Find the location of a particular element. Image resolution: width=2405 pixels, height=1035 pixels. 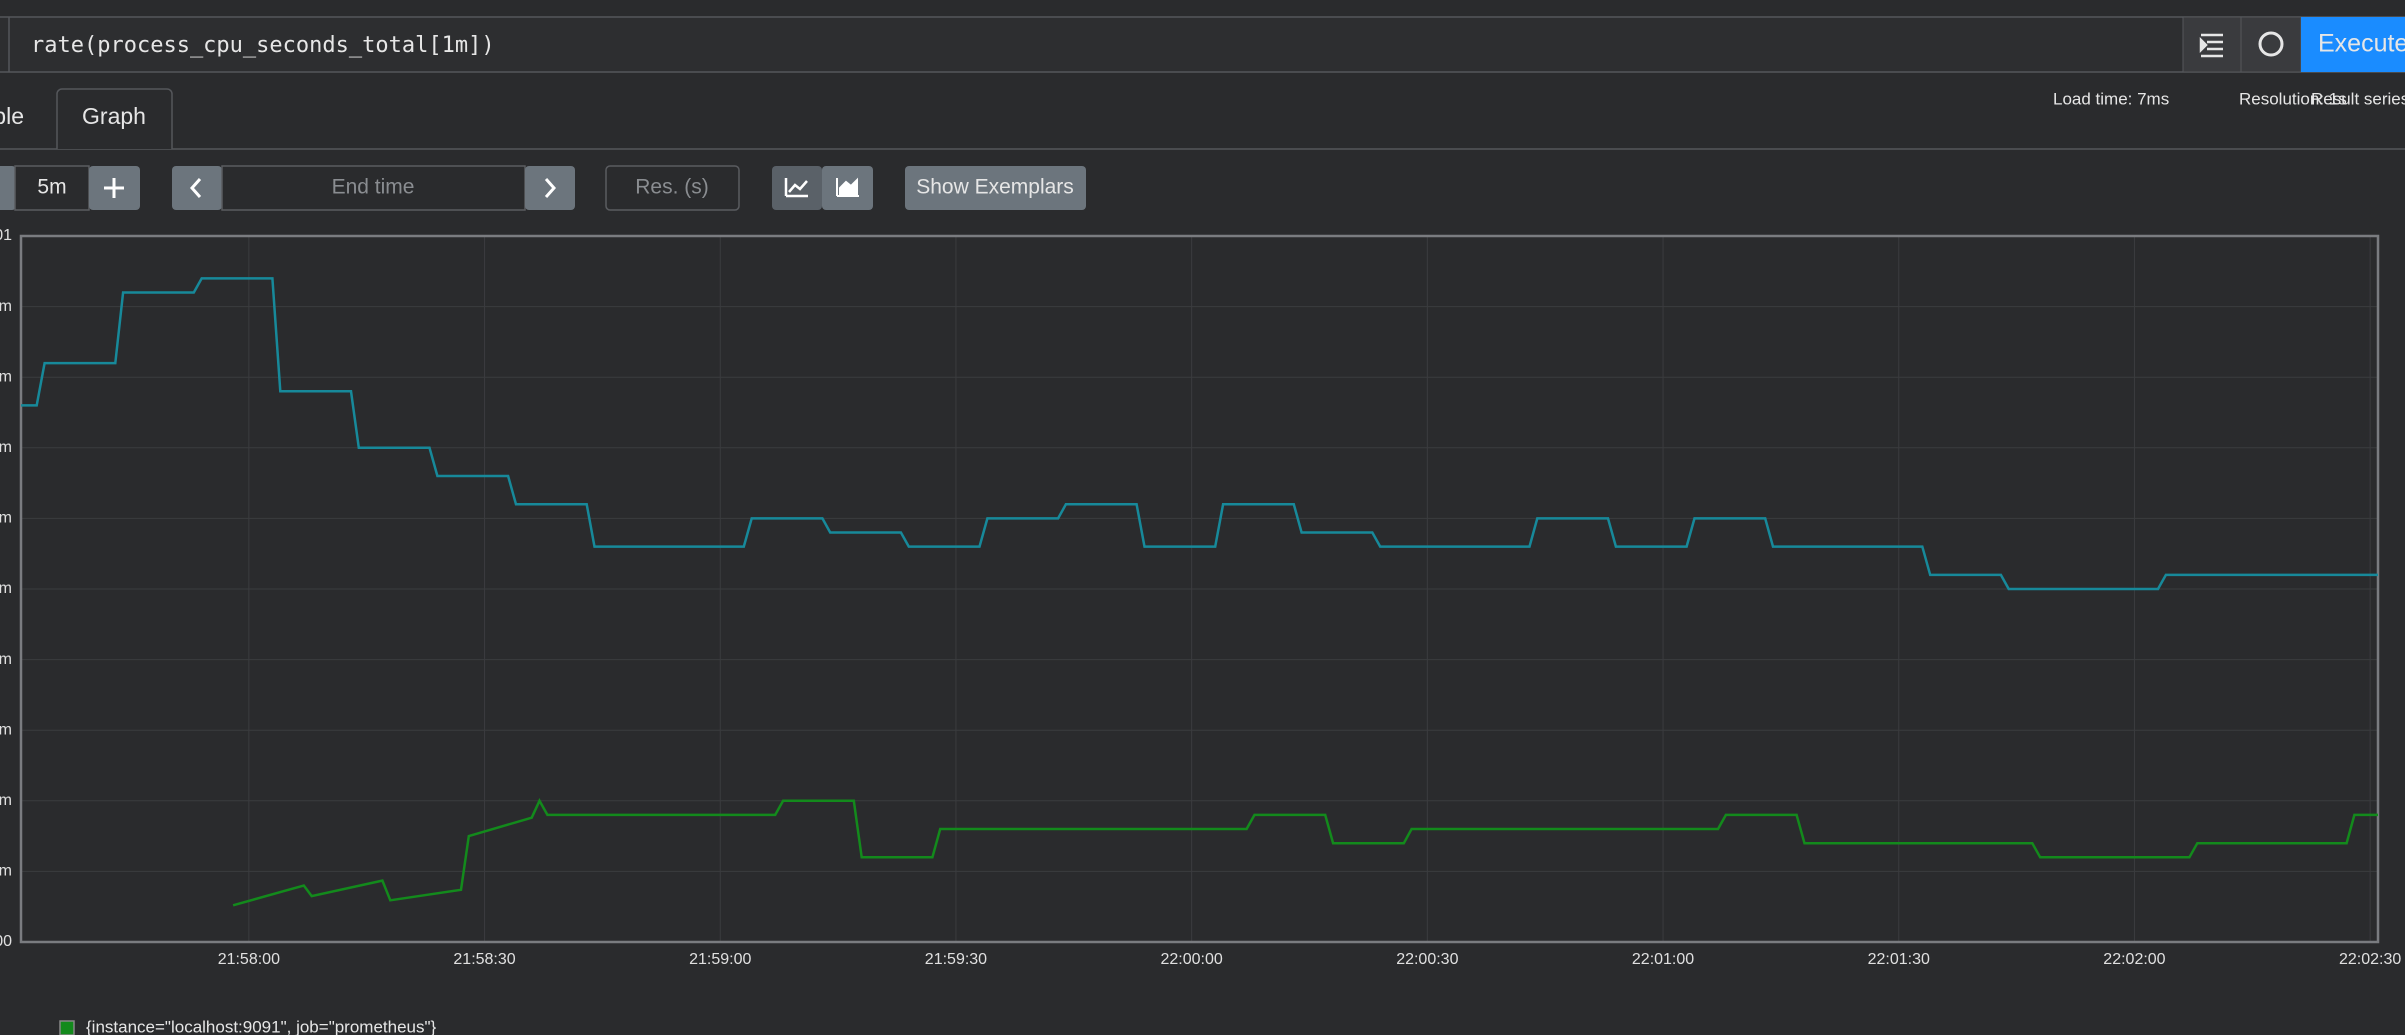

y-tick-label: 2.00m is located at coordinates (6, 800).